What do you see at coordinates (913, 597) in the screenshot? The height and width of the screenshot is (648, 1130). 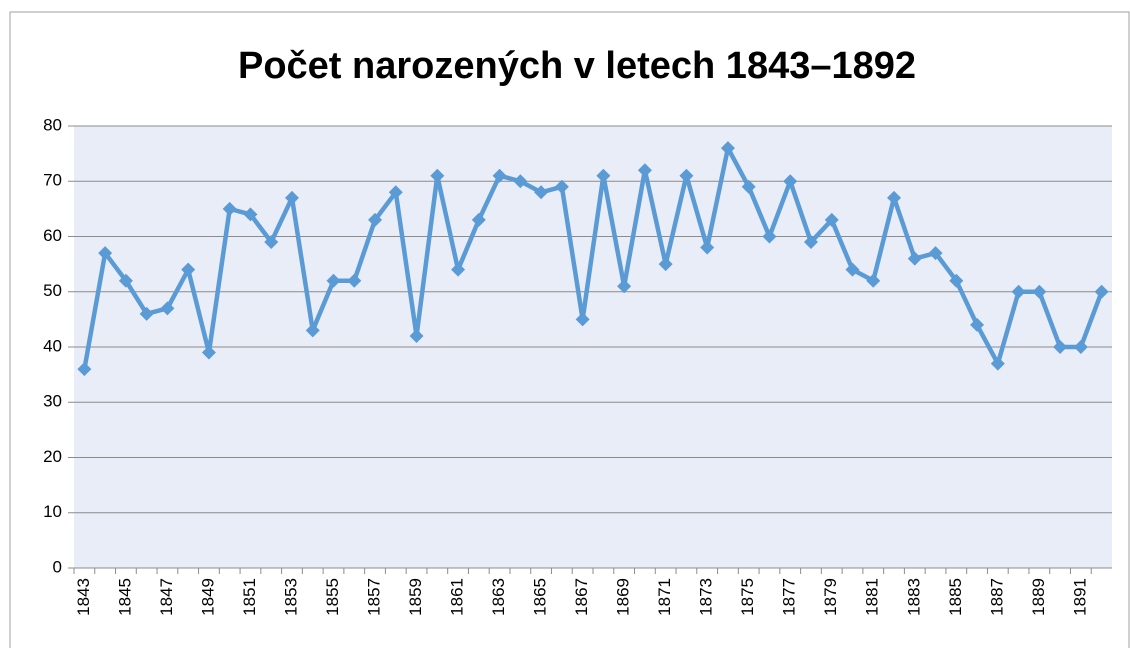 I see `x-tick-label: 1883` at bounding box center [913, 597].